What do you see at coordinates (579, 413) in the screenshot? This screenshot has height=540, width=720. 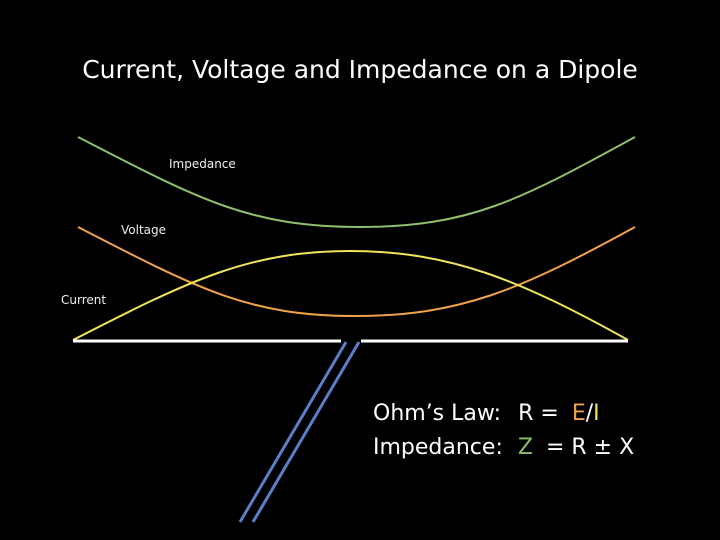 I see `formula-part: E` at bounding box center [579, 413].